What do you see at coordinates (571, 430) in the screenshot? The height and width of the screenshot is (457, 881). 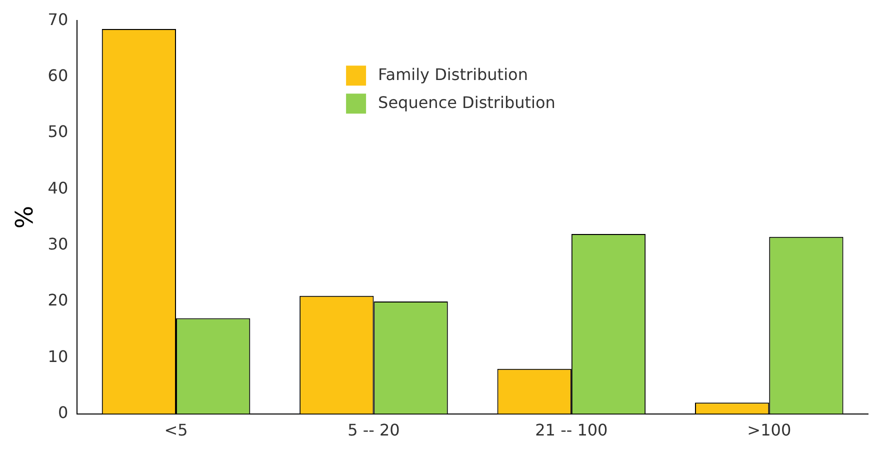 I see `x-tick-label: 21 -- 100` at bounding box center [571, 430].